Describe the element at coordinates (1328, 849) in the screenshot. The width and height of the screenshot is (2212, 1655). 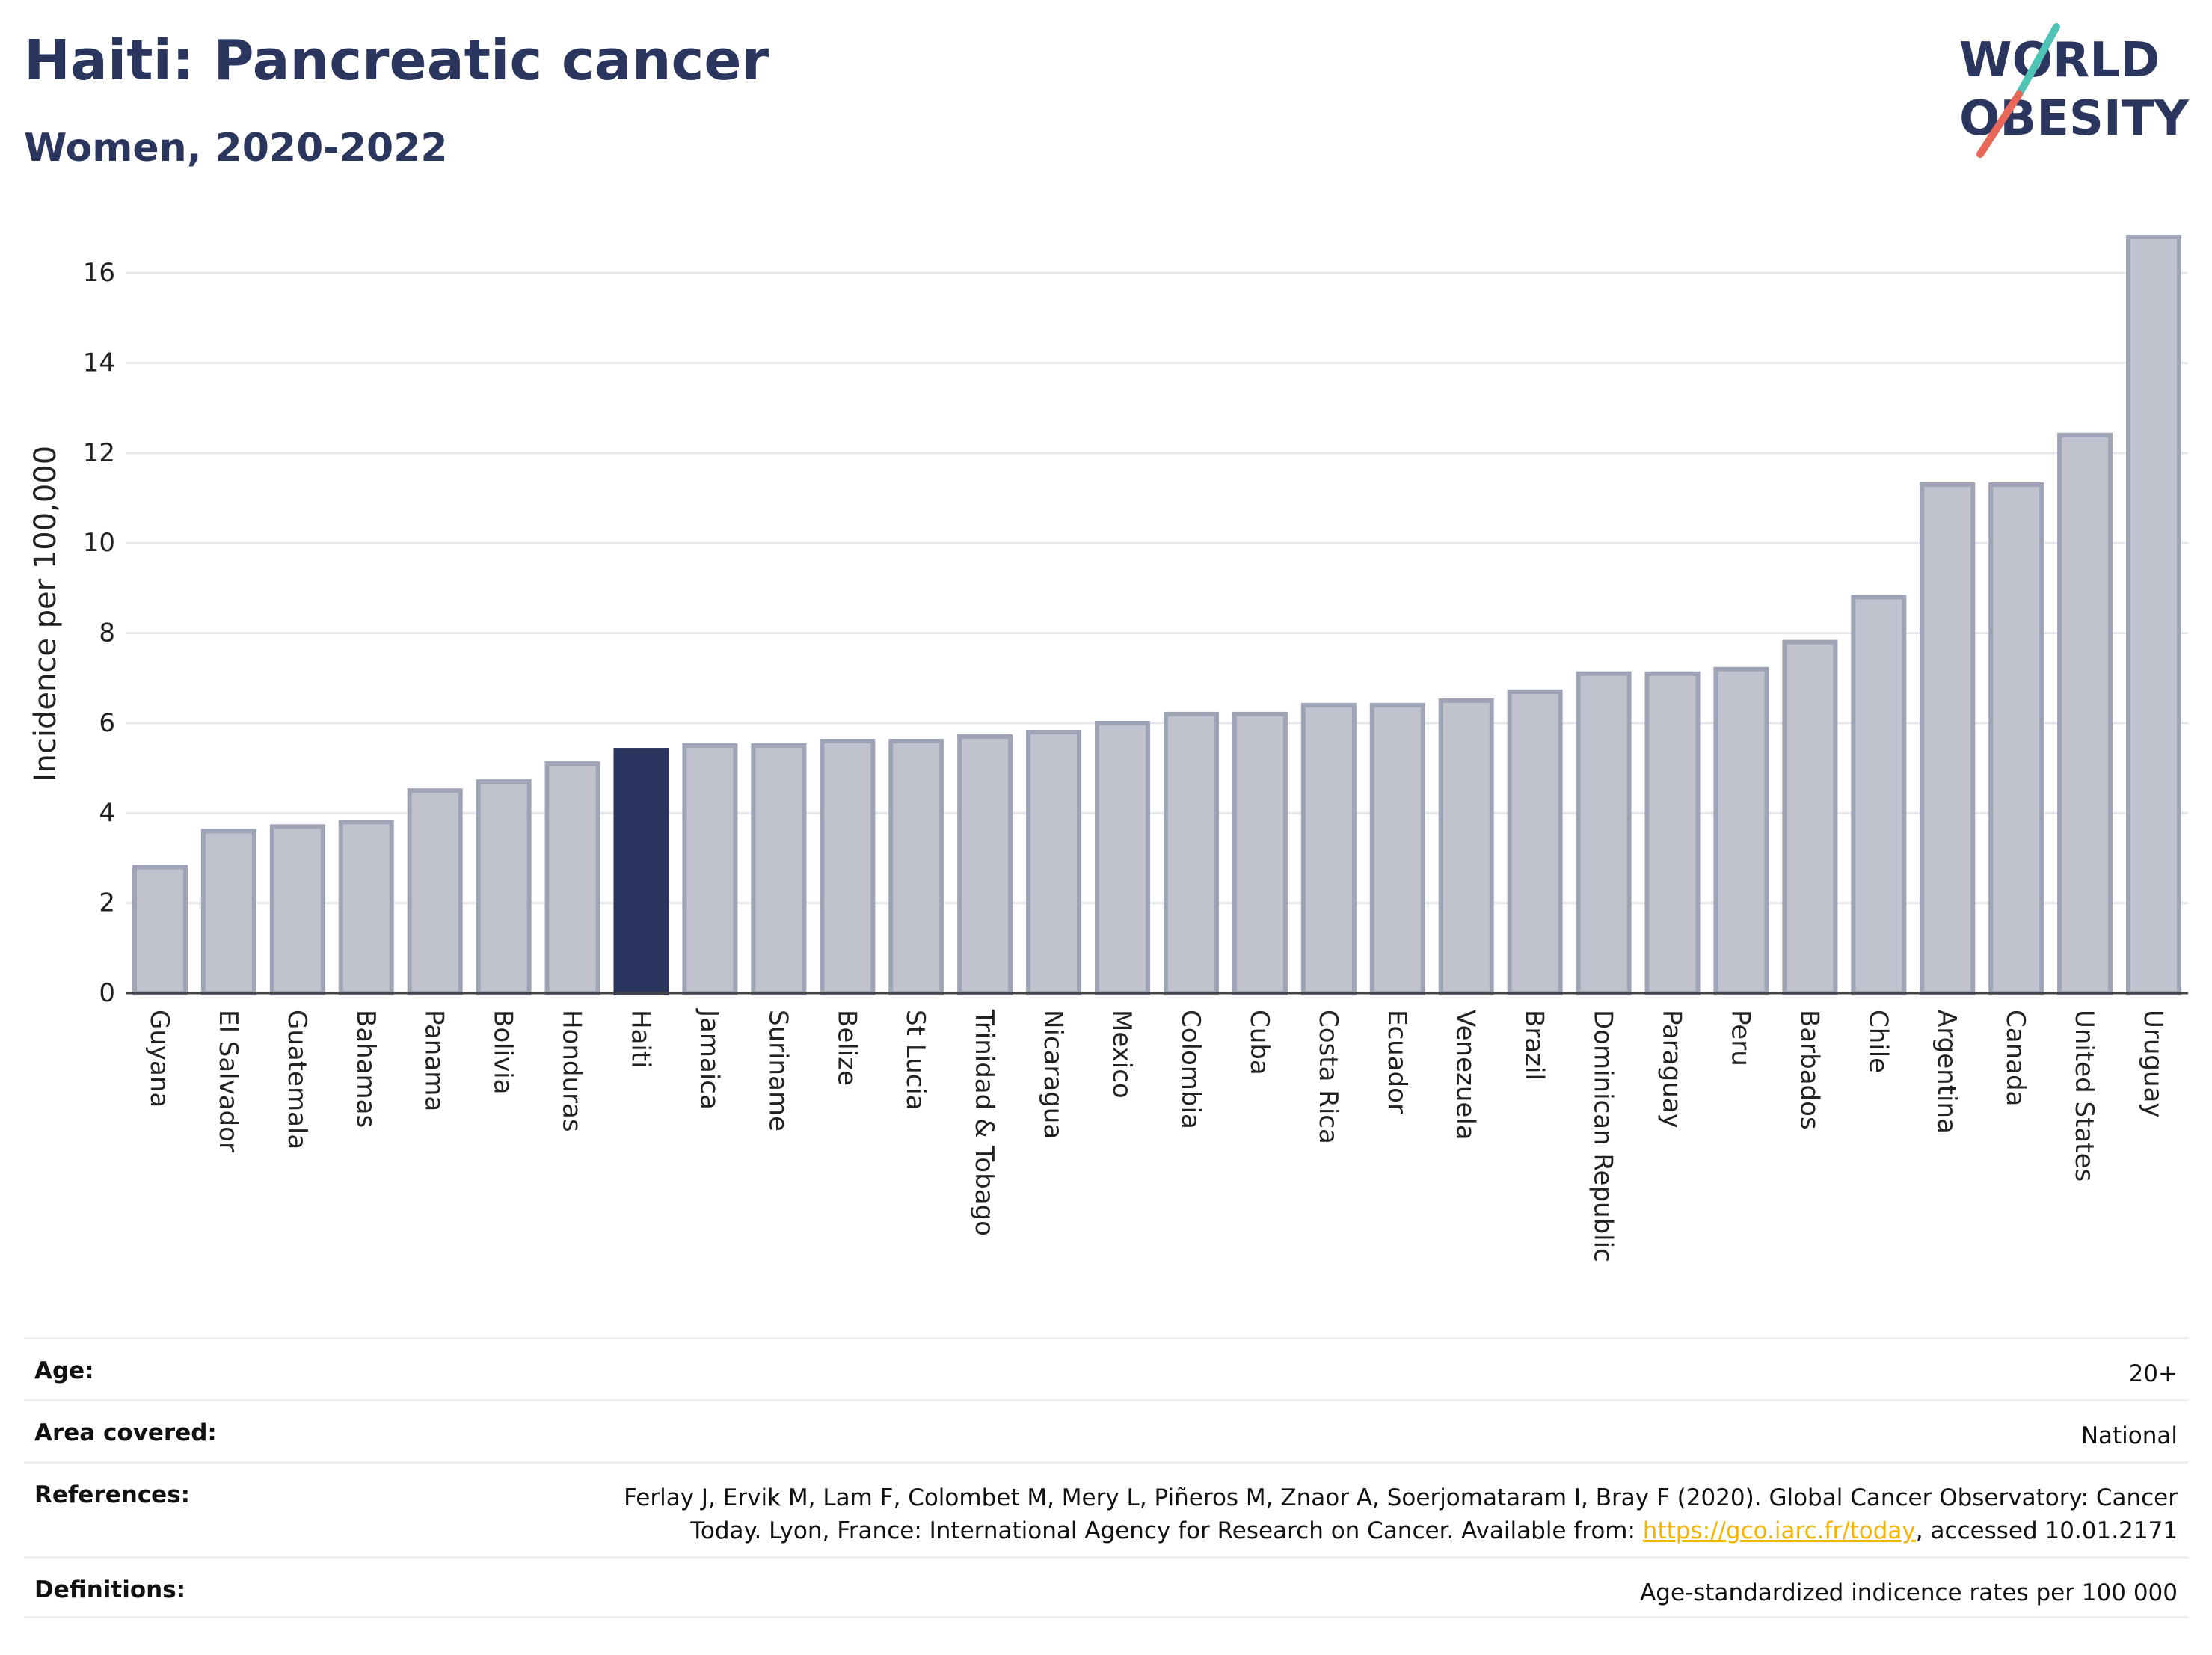
I see `bar-costa-rica` at that location.